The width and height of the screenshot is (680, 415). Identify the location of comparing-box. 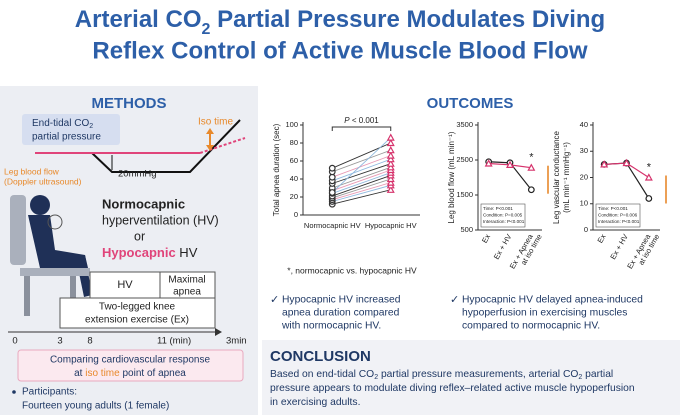
(130, 365).